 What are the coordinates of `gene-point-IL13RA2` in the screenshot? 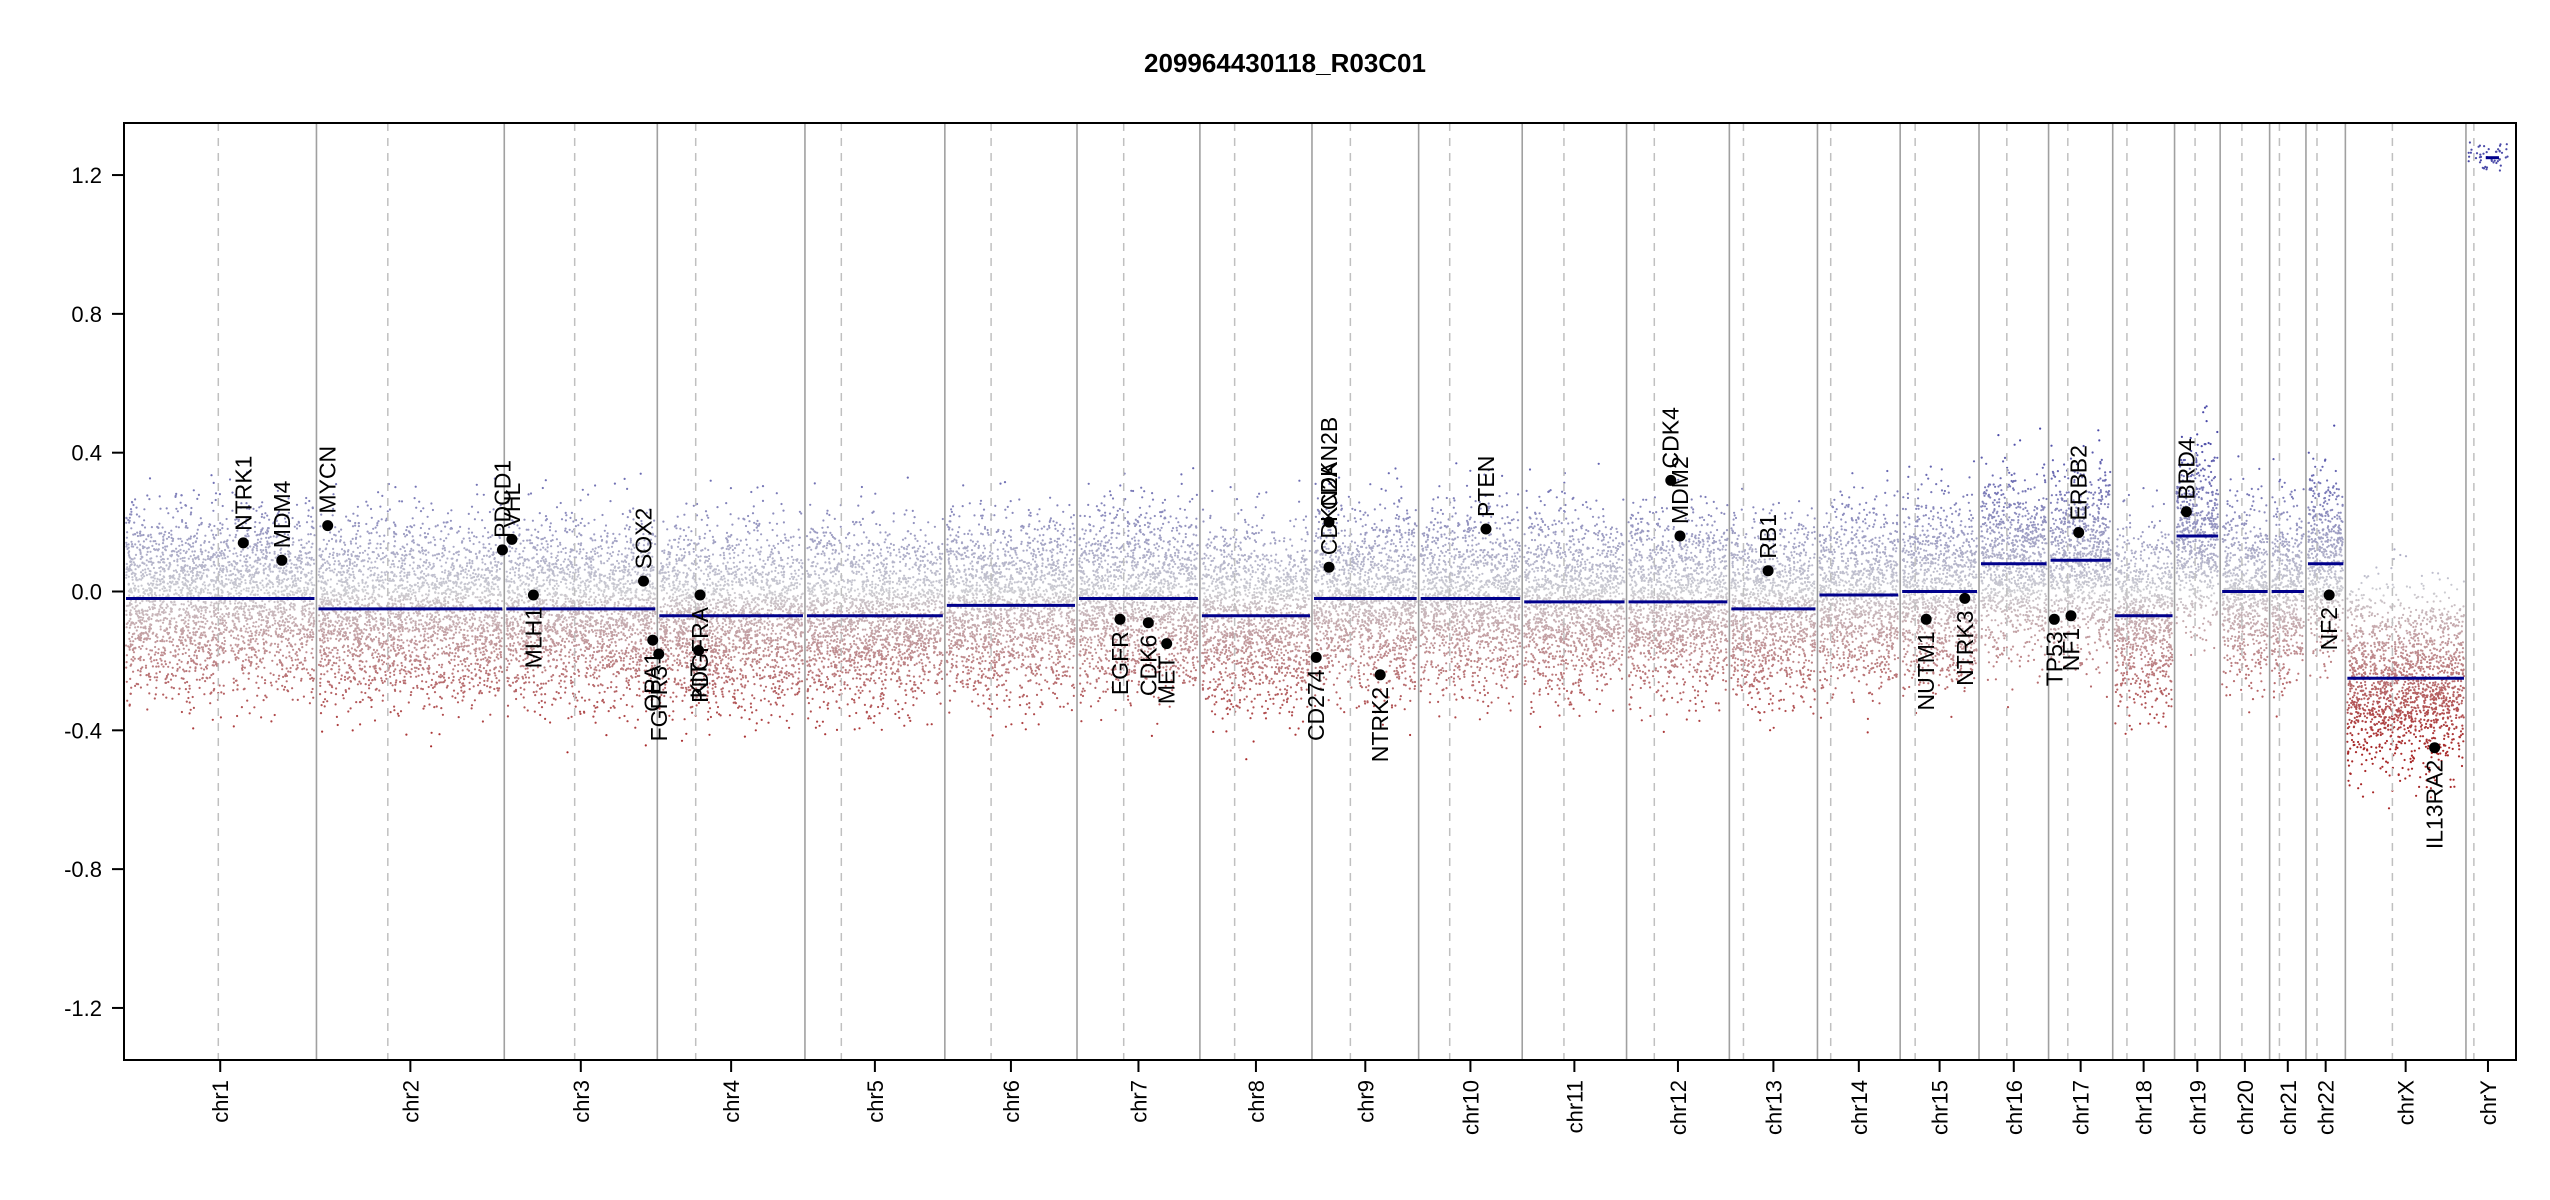 It's located at (2434, 747).